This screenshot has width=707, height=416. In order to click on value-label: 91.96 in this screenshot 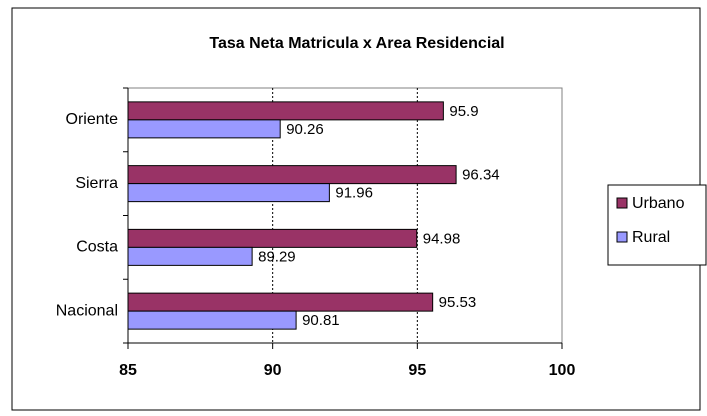, I will do `click(354, 193)`.